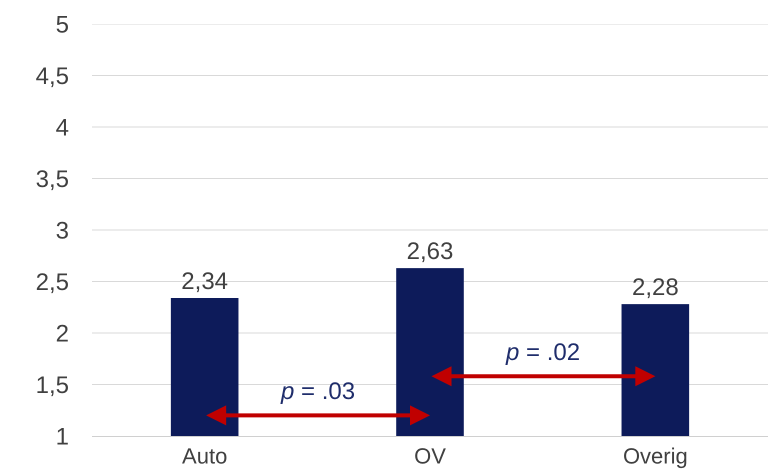 This screenshot has height=476, width=778. What do you see at coordinates (205, 455) in the screenshot?
I see `x-tick-label: Auto` at bounding box center [205, 455].